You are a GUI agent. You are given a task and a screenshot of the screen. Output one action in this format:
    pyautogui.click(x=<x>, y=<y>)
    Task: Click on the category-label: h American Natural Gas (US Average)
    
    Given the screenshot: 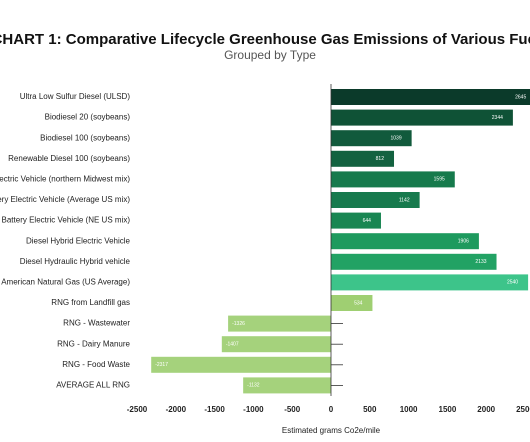 What is the action you would take?
    pyautogui.click(x=65, y=282)
    